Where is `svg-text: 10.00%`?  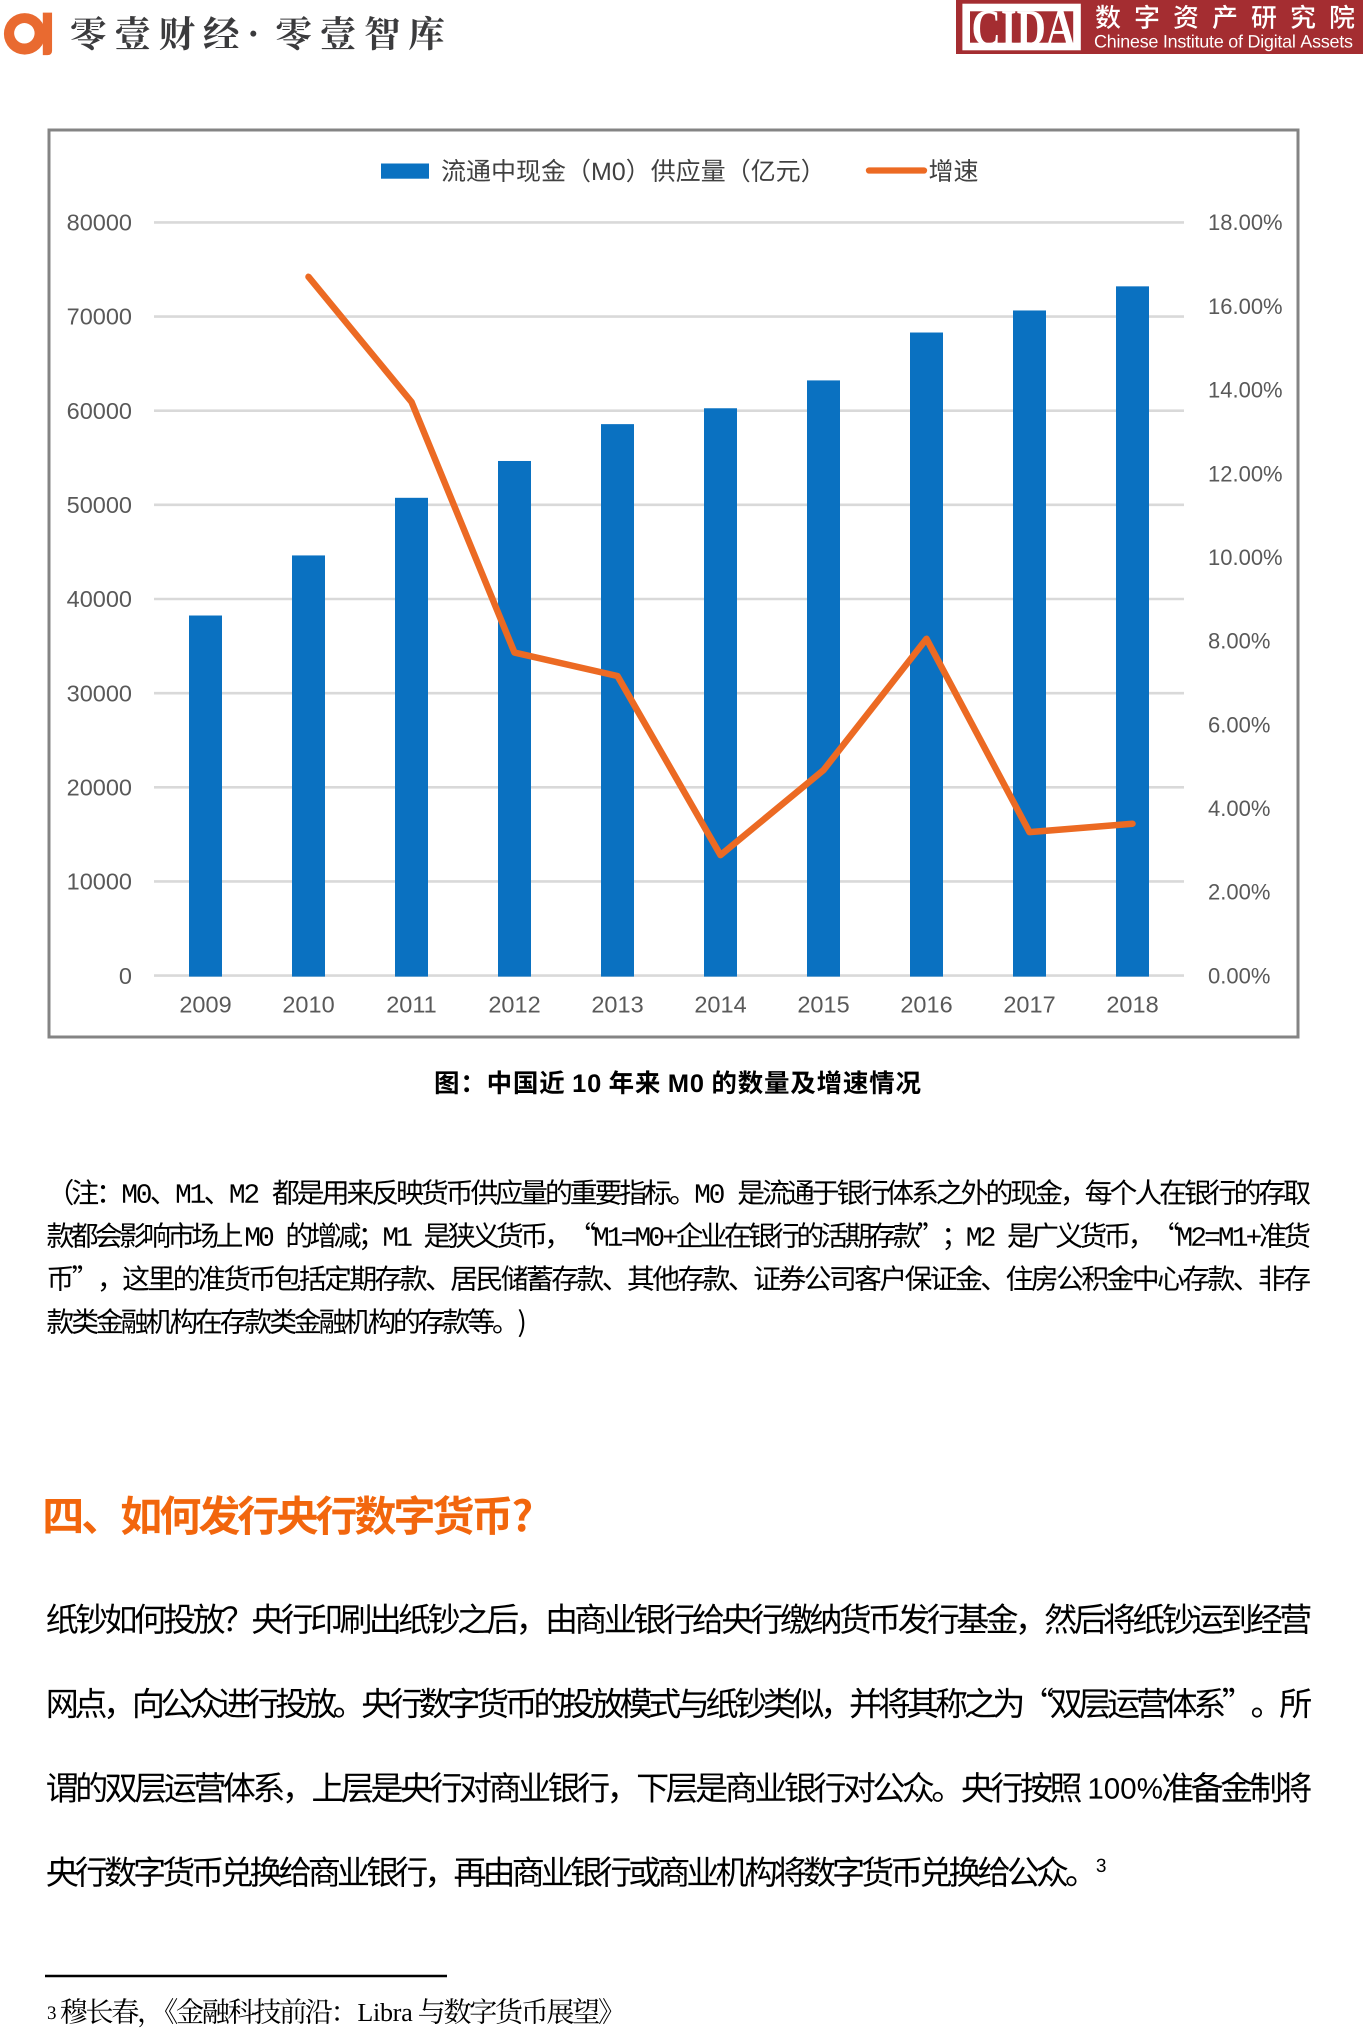
svg-text: 10.00% is located at coordinates (1245, 557).